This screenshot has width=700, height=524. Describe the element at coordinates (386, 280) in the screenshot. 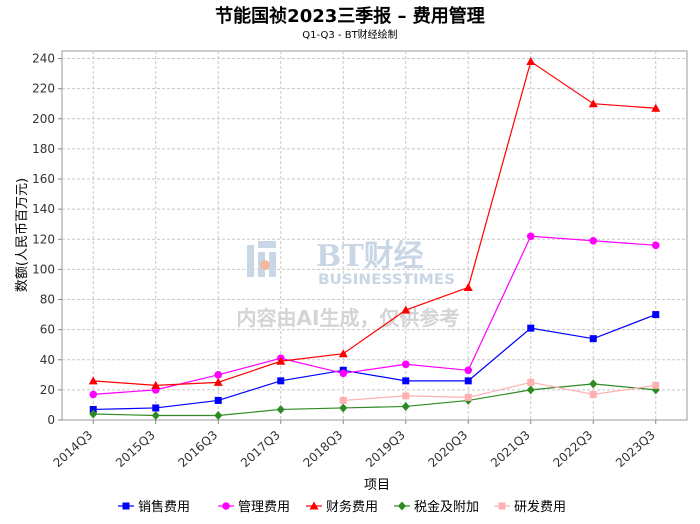

I see `watermark-brand-sub: BUSINESSTIMES` at that location.